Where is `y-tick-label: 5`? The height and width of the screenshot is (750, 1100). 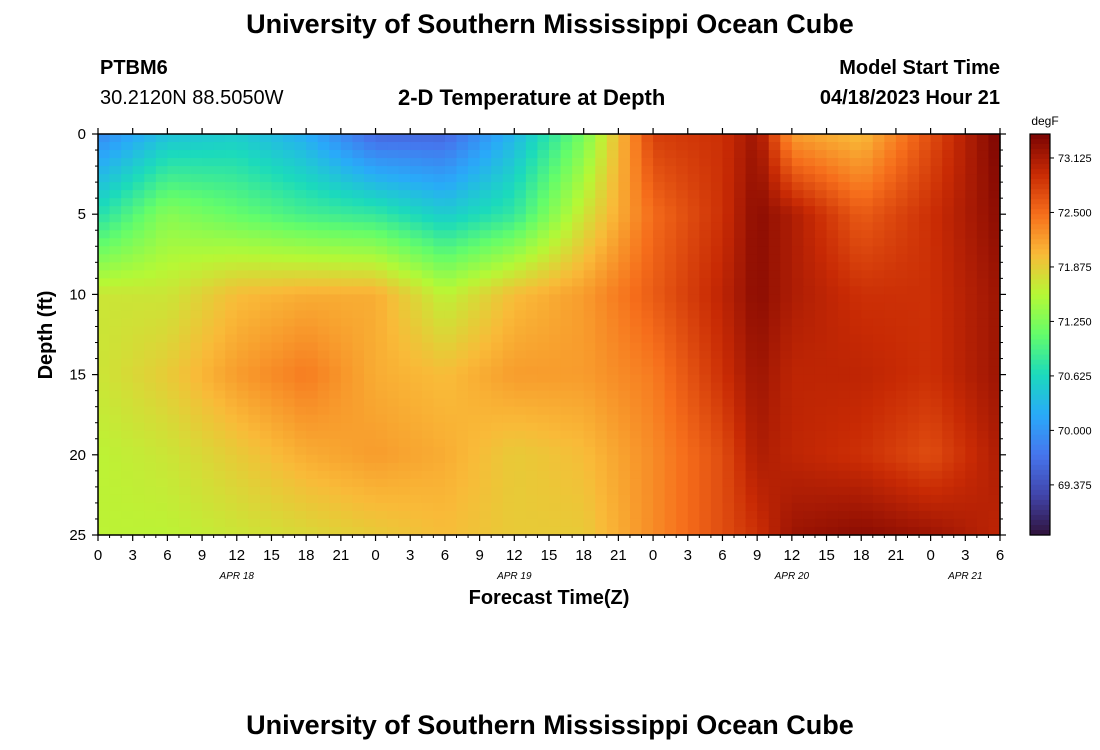 y-tick-label: 5 is located at coordinates (82, 214).